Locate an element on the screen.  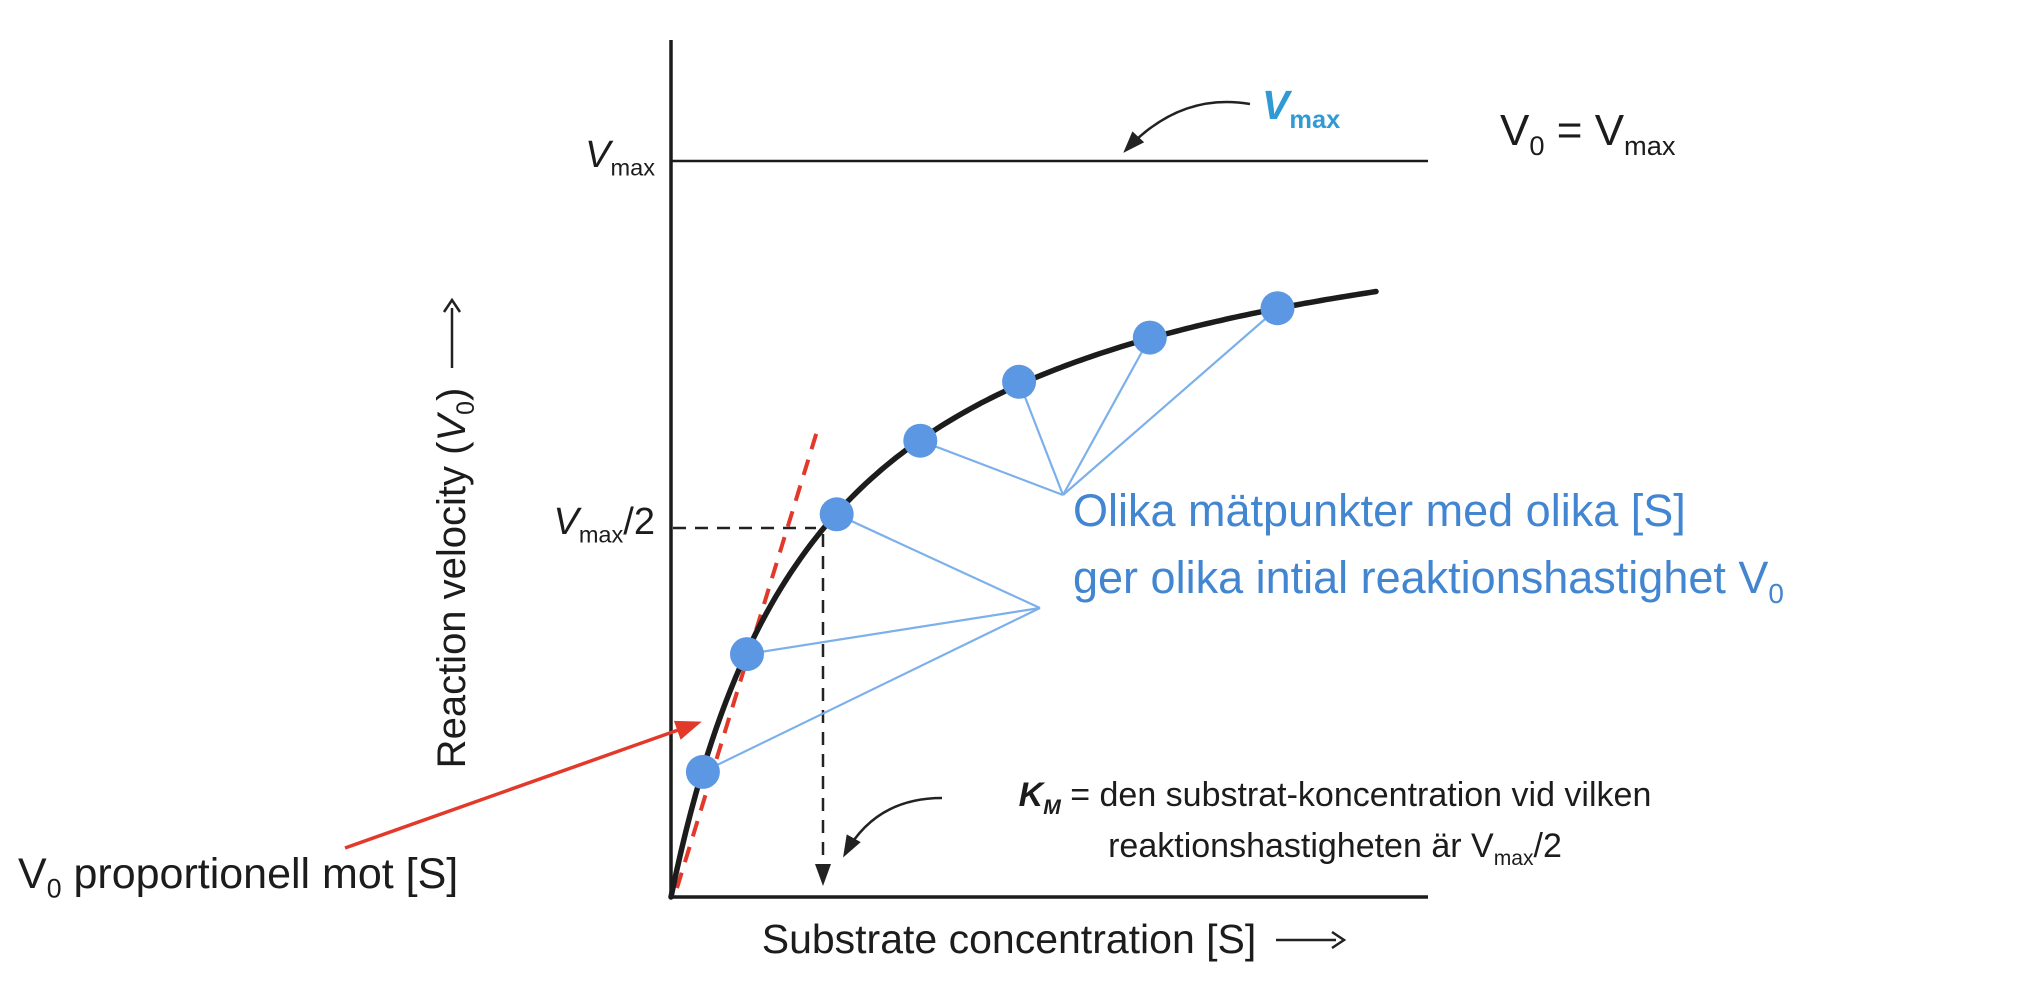
x-axis-label: Substrate concentration [S] is located at coordinates (1055, 939).